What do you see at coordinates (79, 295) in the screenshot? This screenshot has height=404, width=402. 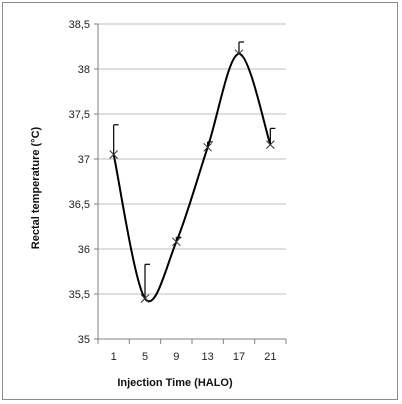 I see `y-tick-label-1: 35,5` at bounding box center [79, 295].